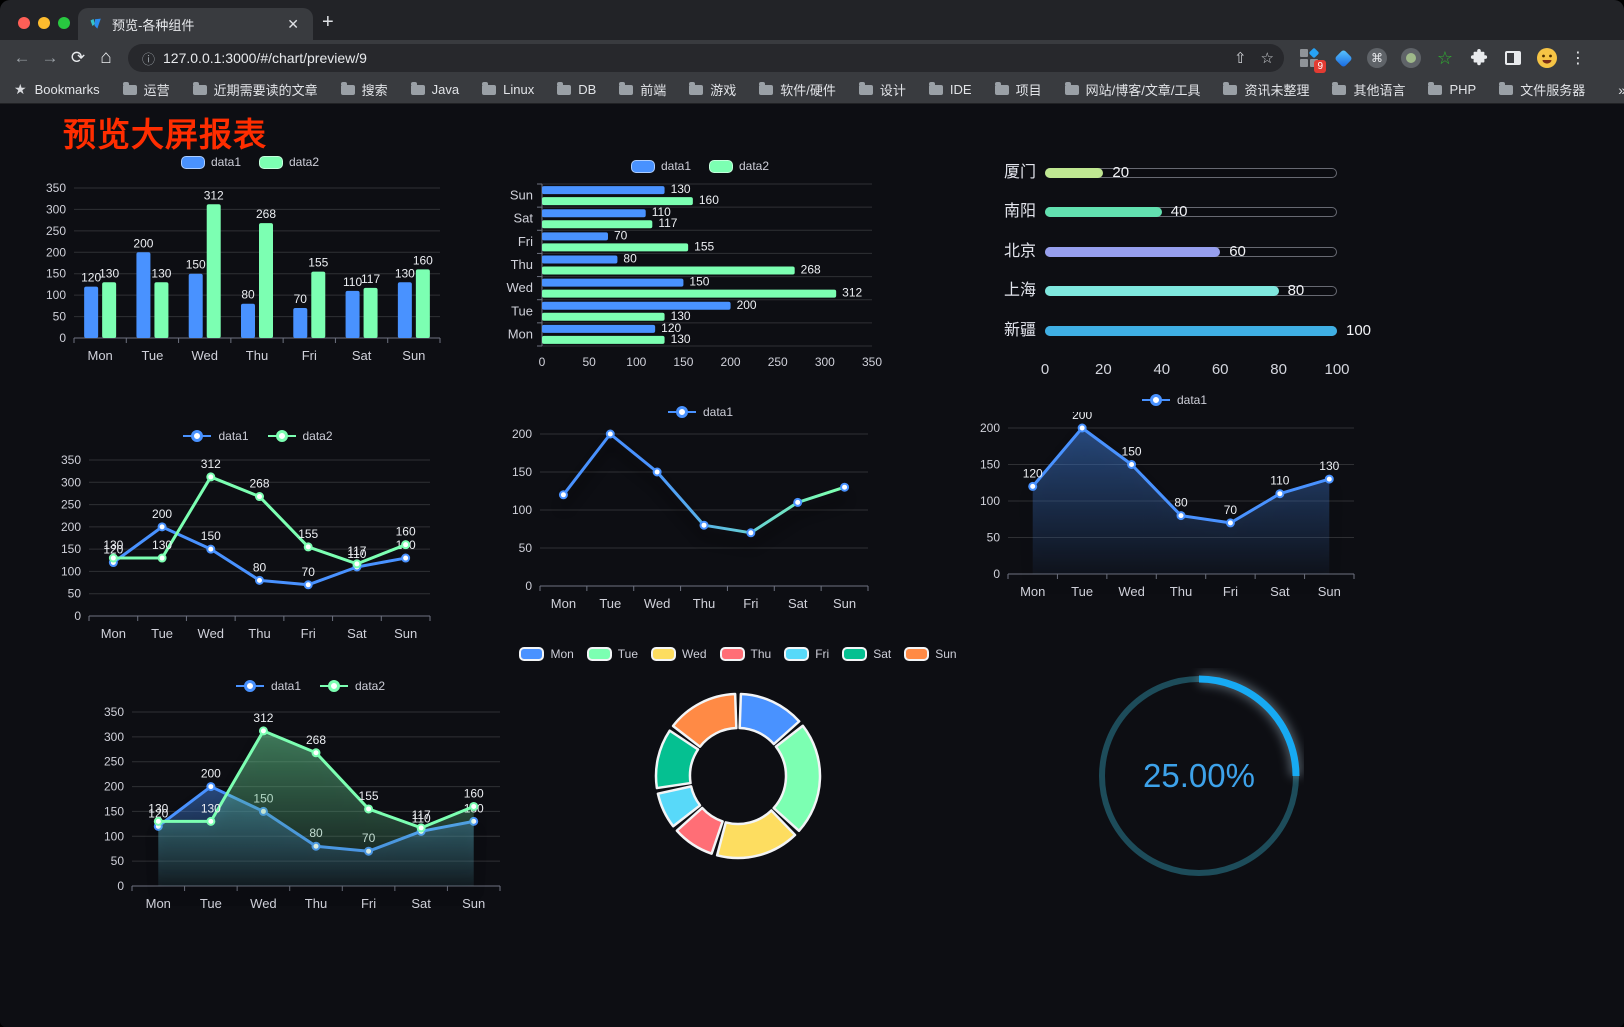 The width and height of the screenshot is (1624, 1027). Describe the element at coordinates (24, 23) in the screenshot. I see `close-window-button` at that location.